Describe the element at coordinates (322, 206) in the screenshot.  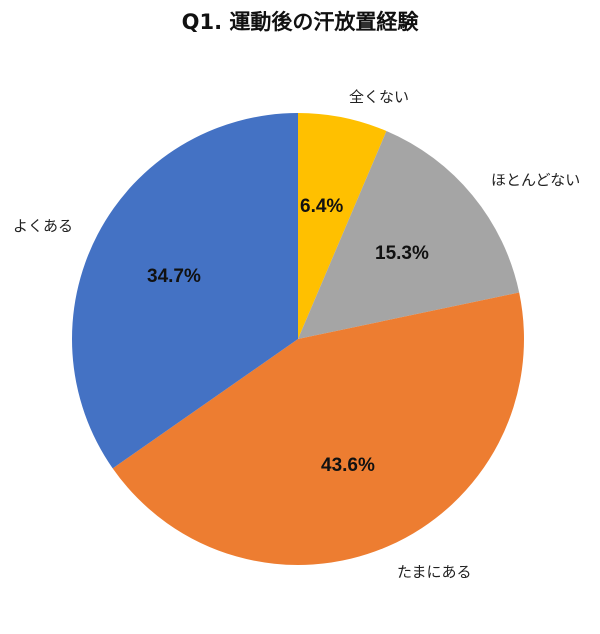
I see `value-never: 6.4%` at that location.